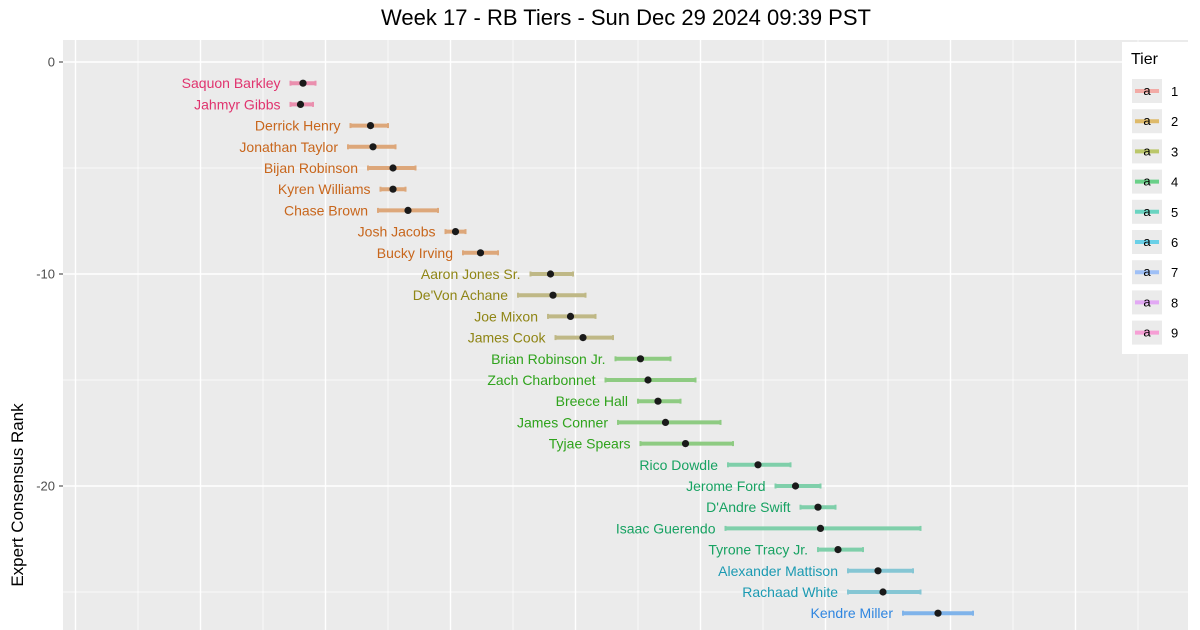 This screenshot has height=630, width=1200. I want to click on player-label: Derrick Henry, so click(298, 126).